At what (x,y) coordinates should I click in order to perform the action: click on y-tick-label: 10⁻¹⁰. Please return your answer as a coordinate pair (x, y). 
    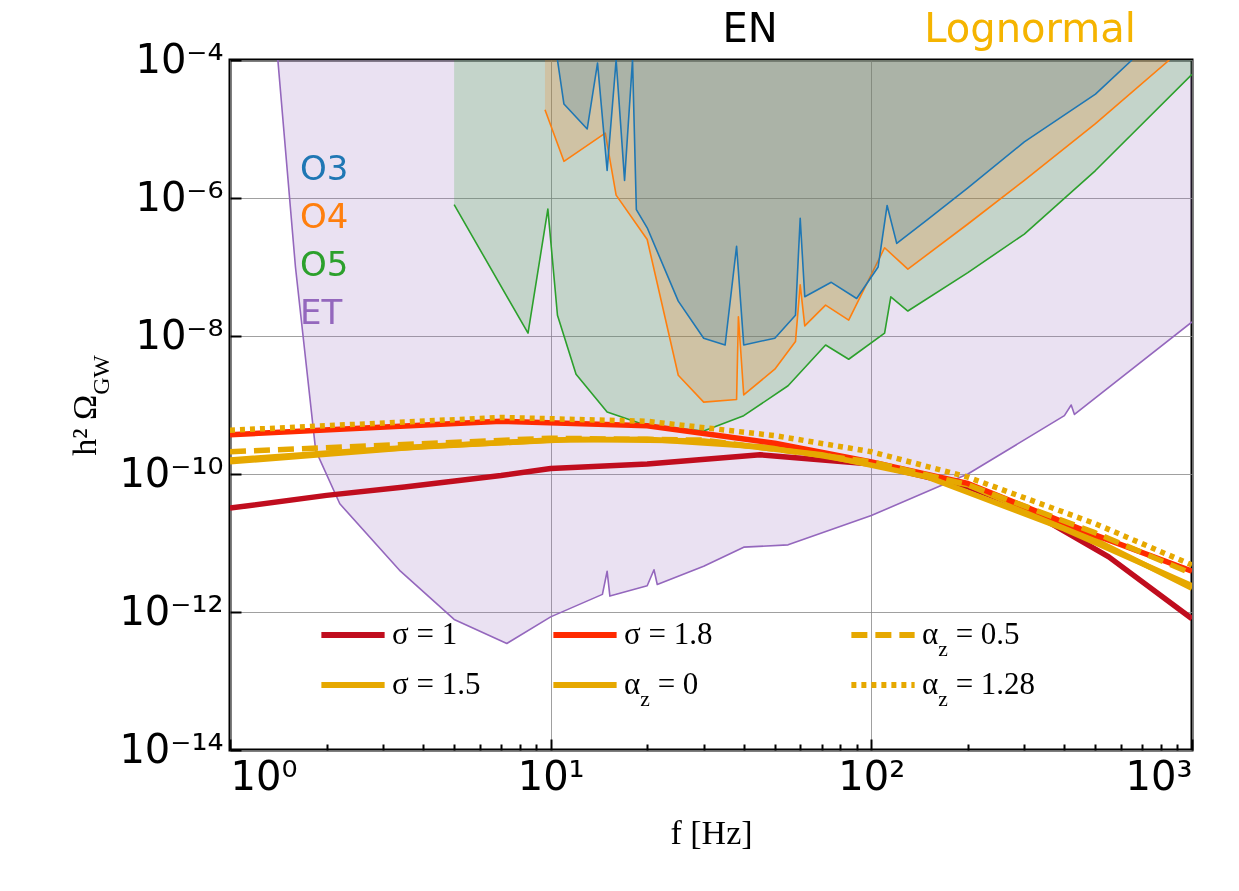
    Looking at the image, I should click on (171, 472).